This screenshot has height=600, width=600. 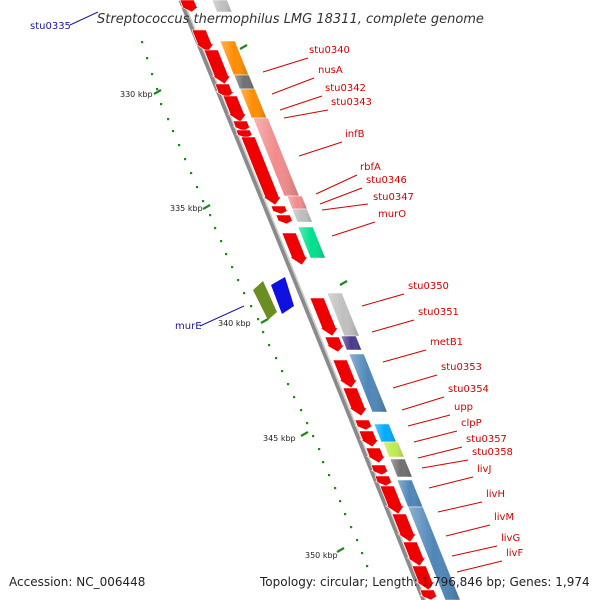 What do you see at coordinates (186, 208) in the screenshot?
I see `kbp-label: 335 kbp` at bounding box center [186, 208].